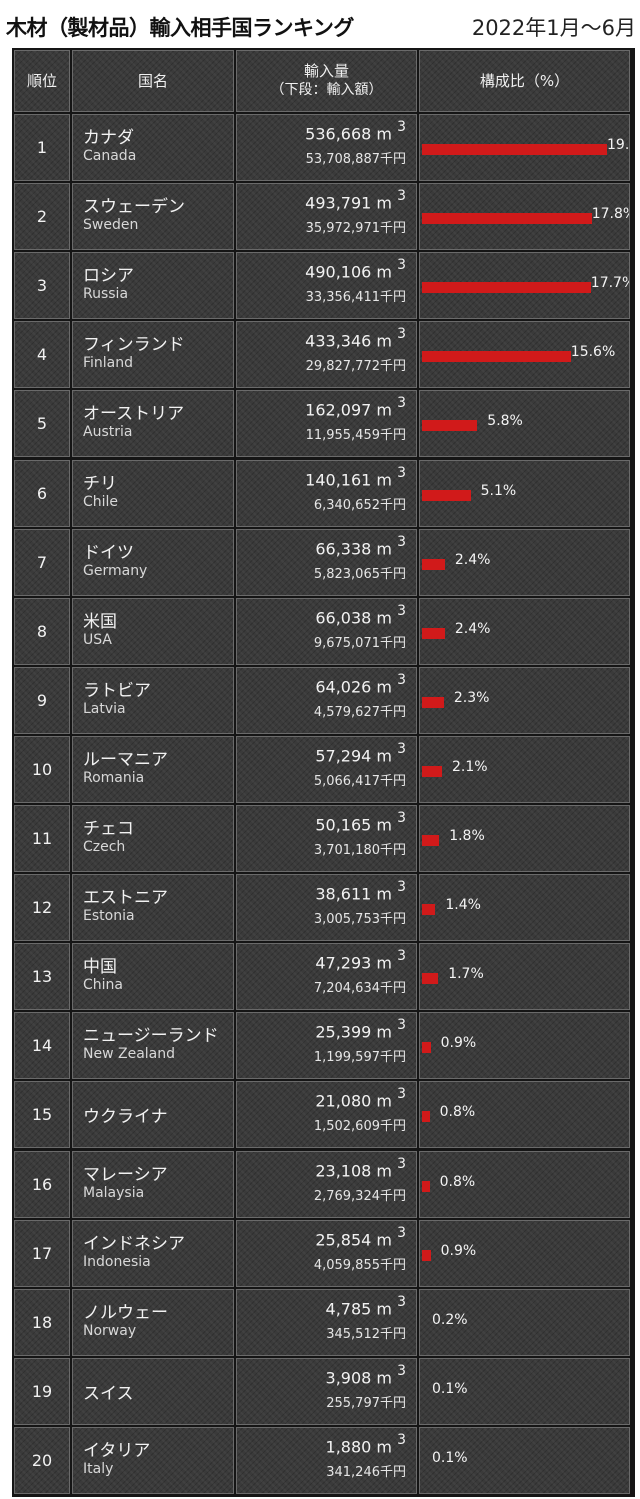  Describe the element at coordinates (125, 898) in the screenshot. I see `country-name-ja: エストニア` at that location.